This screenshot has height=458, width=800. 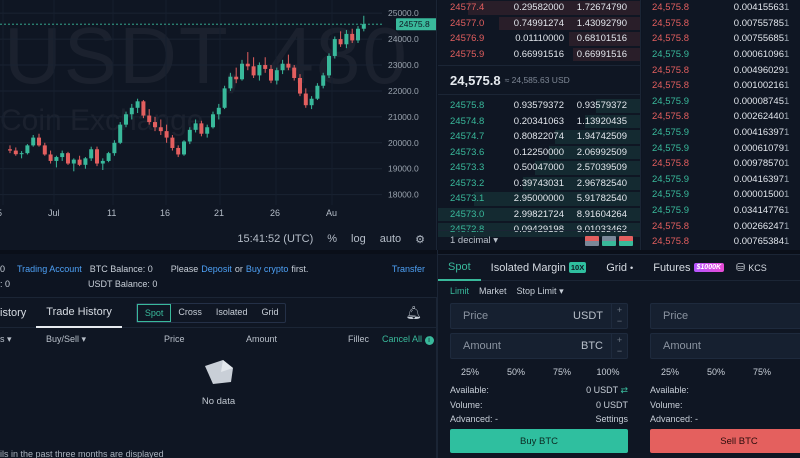 What do you see at coordinates (216, 269) in the screenshot?
I see `deposit-link: Deposit` at bounding box center [216, 269].